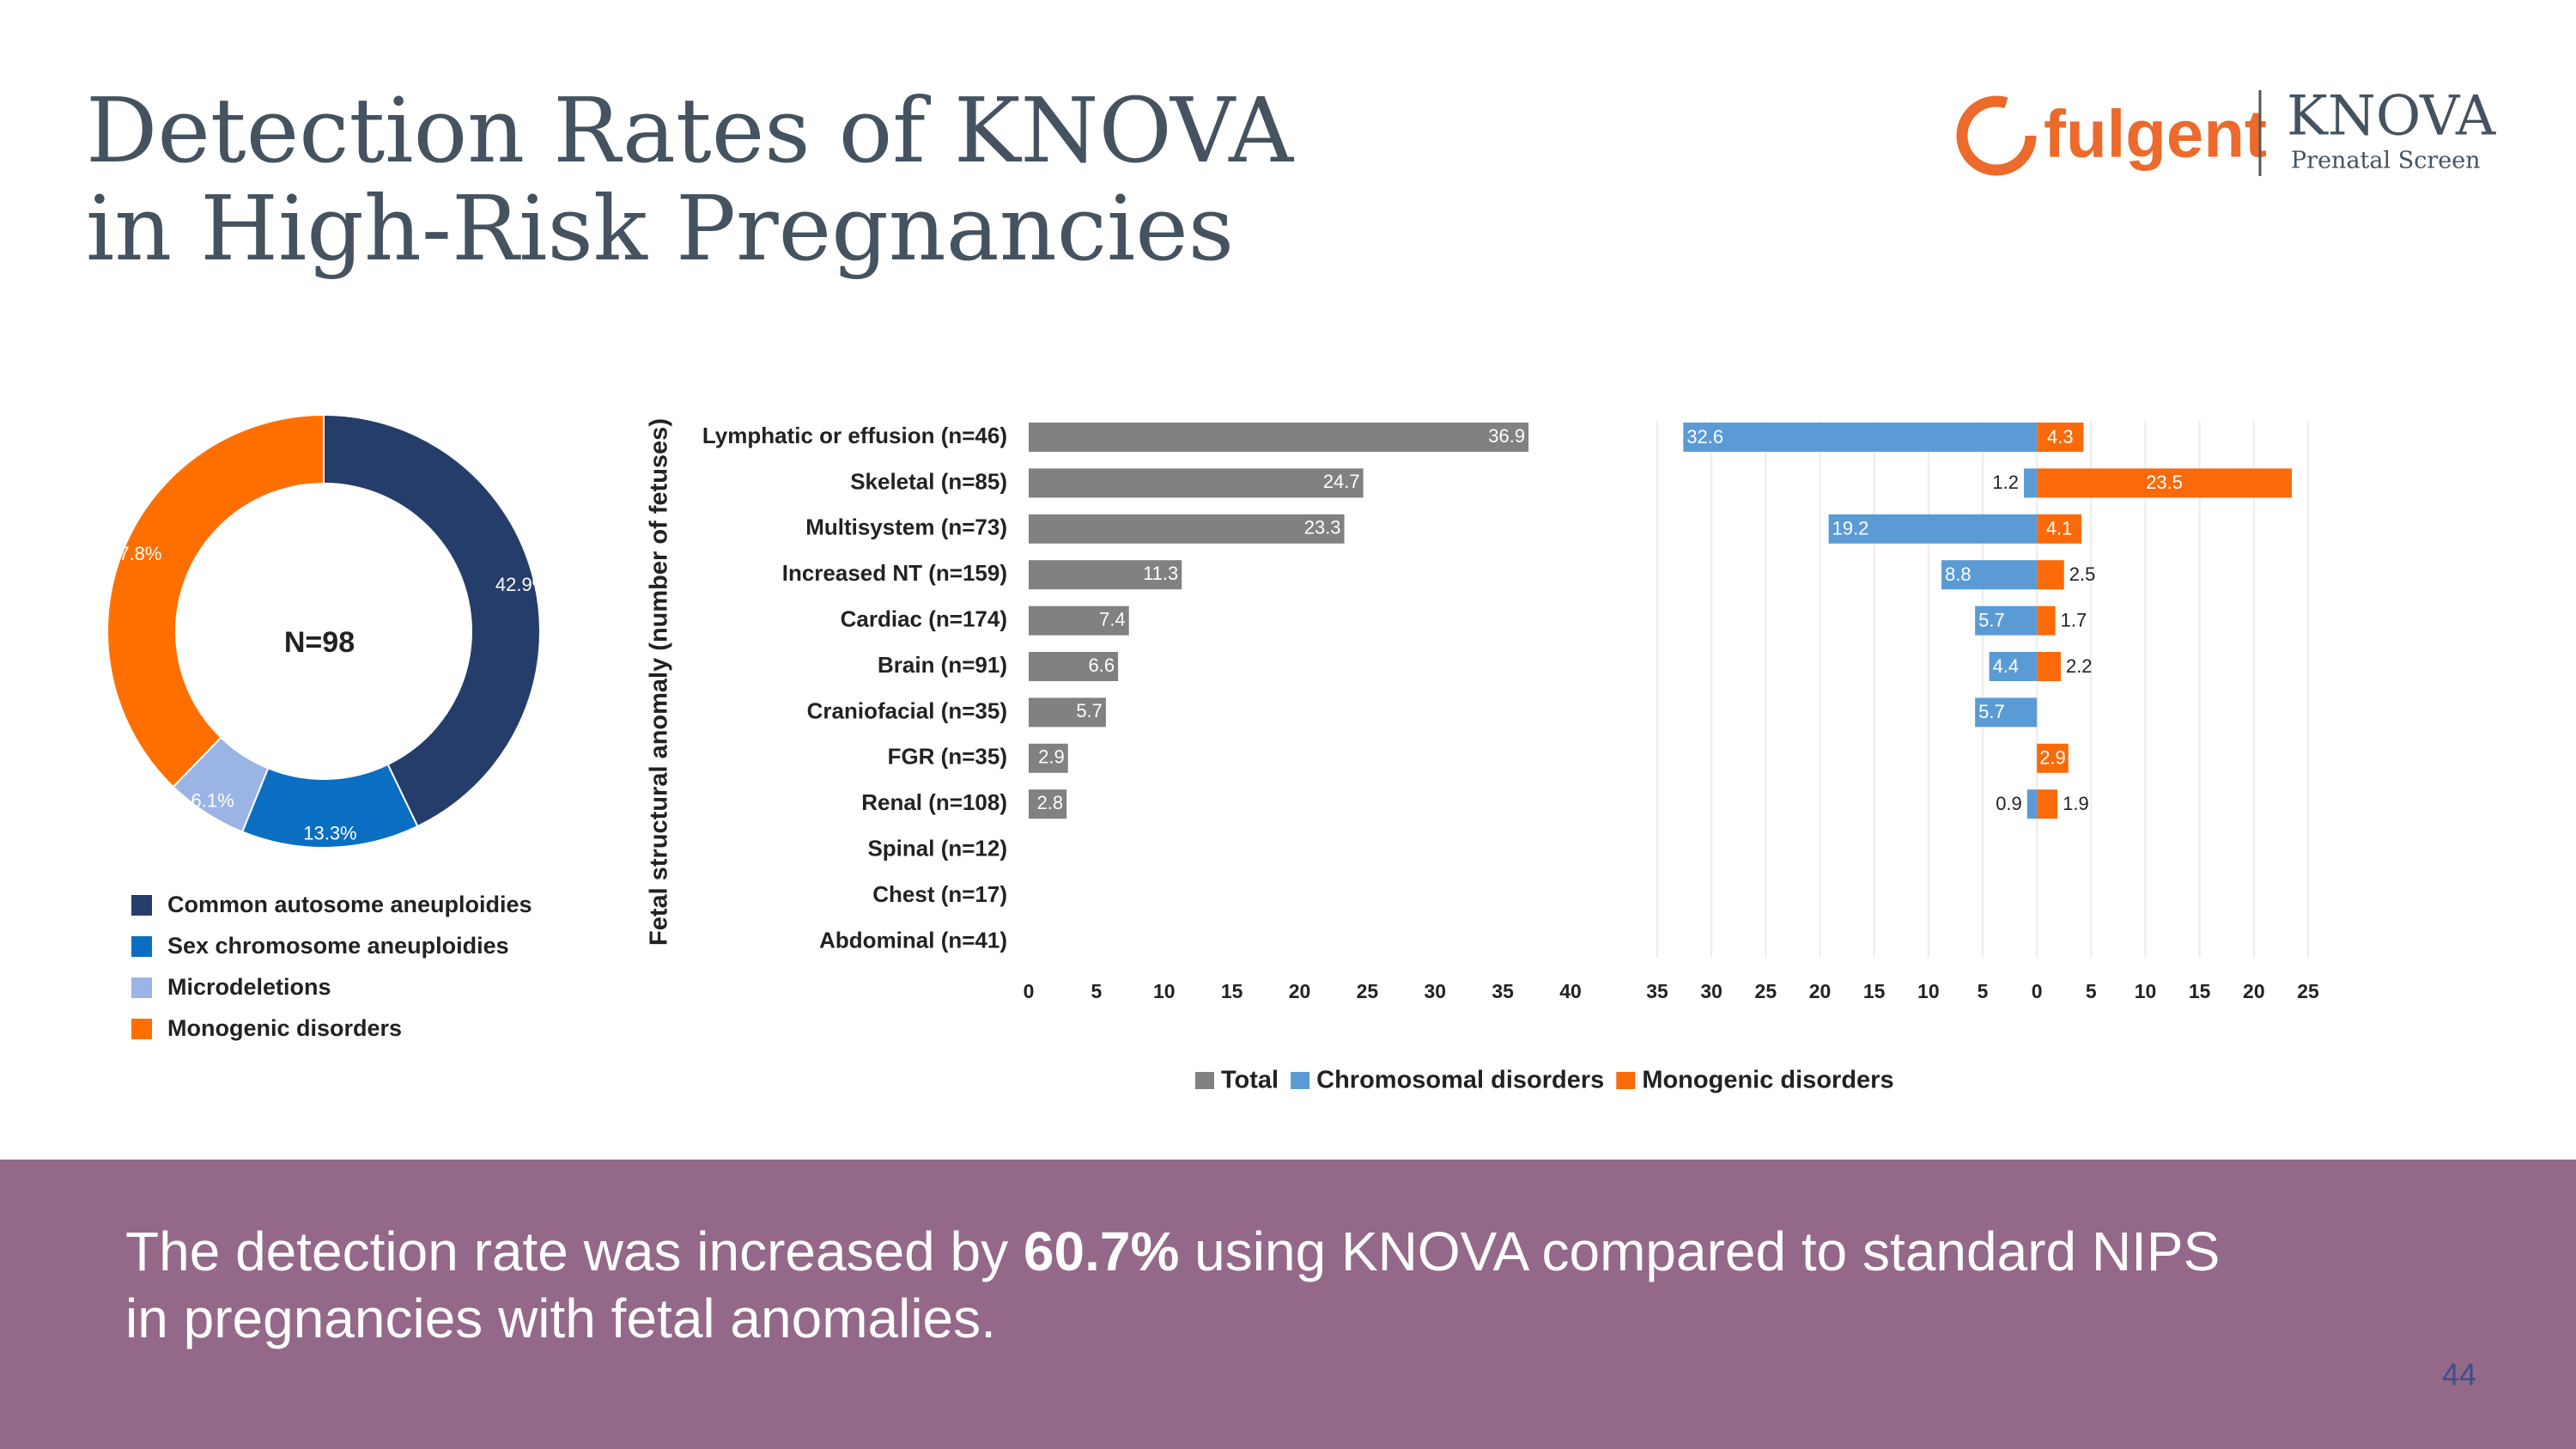  What do you see at coordinates (660, 228) in the screenshot?
I see `title-line: in High-Risk Pregnancies` at bounding box center [660, 228].